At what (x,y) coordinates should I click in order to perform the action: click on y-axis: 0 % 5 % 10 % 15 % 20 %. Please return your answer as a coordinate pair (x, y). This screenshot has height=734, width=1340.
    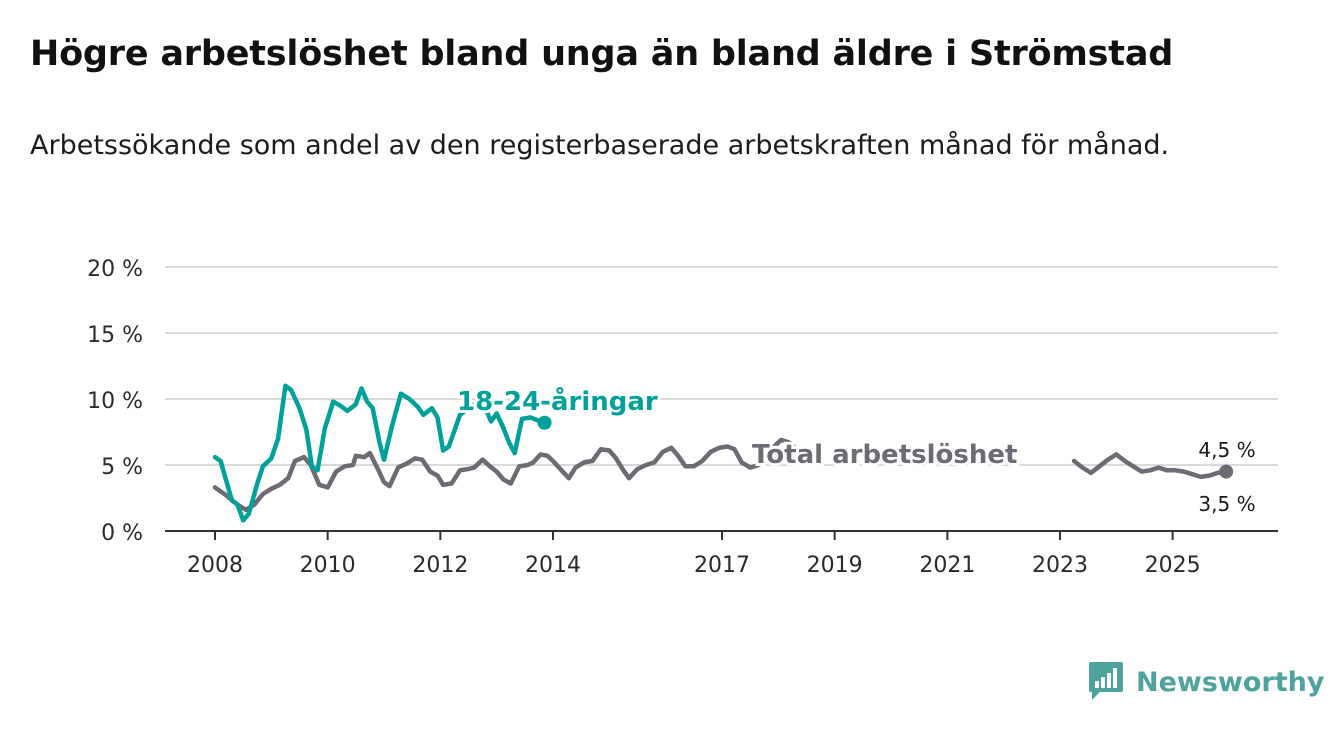
    Looking at the image, I should click on (115, 401).